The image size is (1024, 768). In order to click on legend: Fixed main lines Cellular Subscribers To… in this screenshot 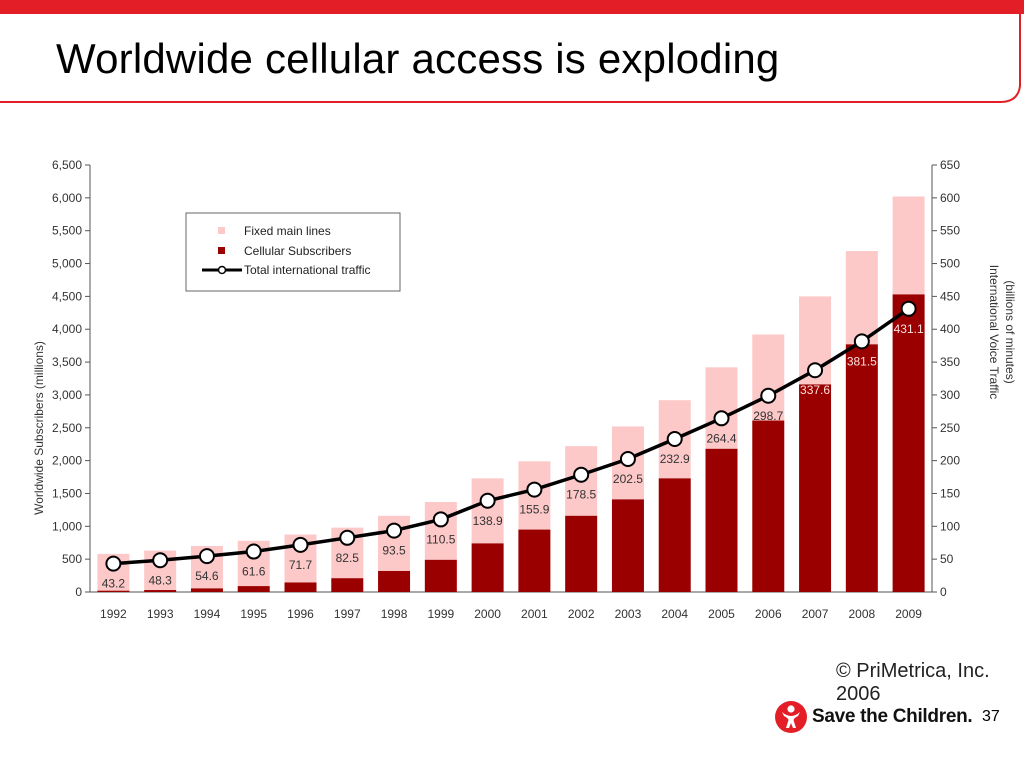, I will do `click(293, 252)`.